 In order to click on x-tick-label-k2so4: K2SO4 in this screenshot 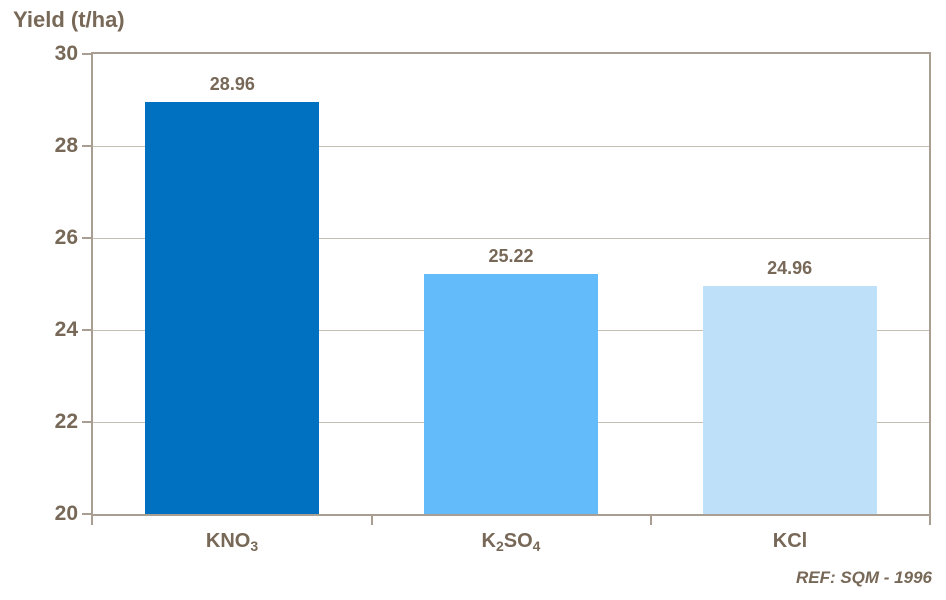, I will do `click(511, 542)`.